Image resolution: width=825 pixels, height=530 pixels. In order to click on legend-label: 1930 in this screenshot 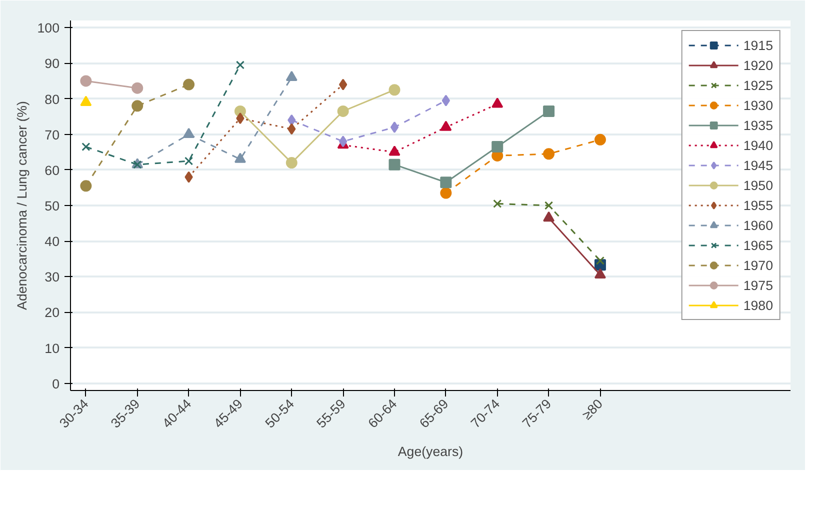, I will do `click(758, 105)`.